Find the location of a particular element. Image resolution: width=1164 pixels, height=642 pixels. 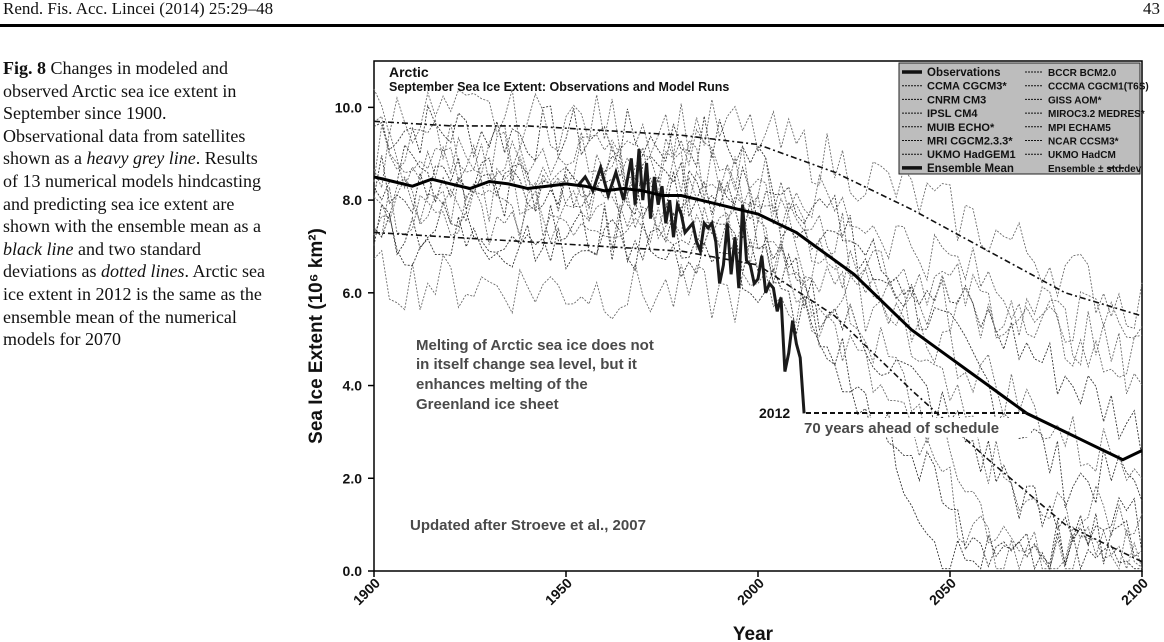

legend-label: IPSL CM4 is located at coordinates (952, 114).